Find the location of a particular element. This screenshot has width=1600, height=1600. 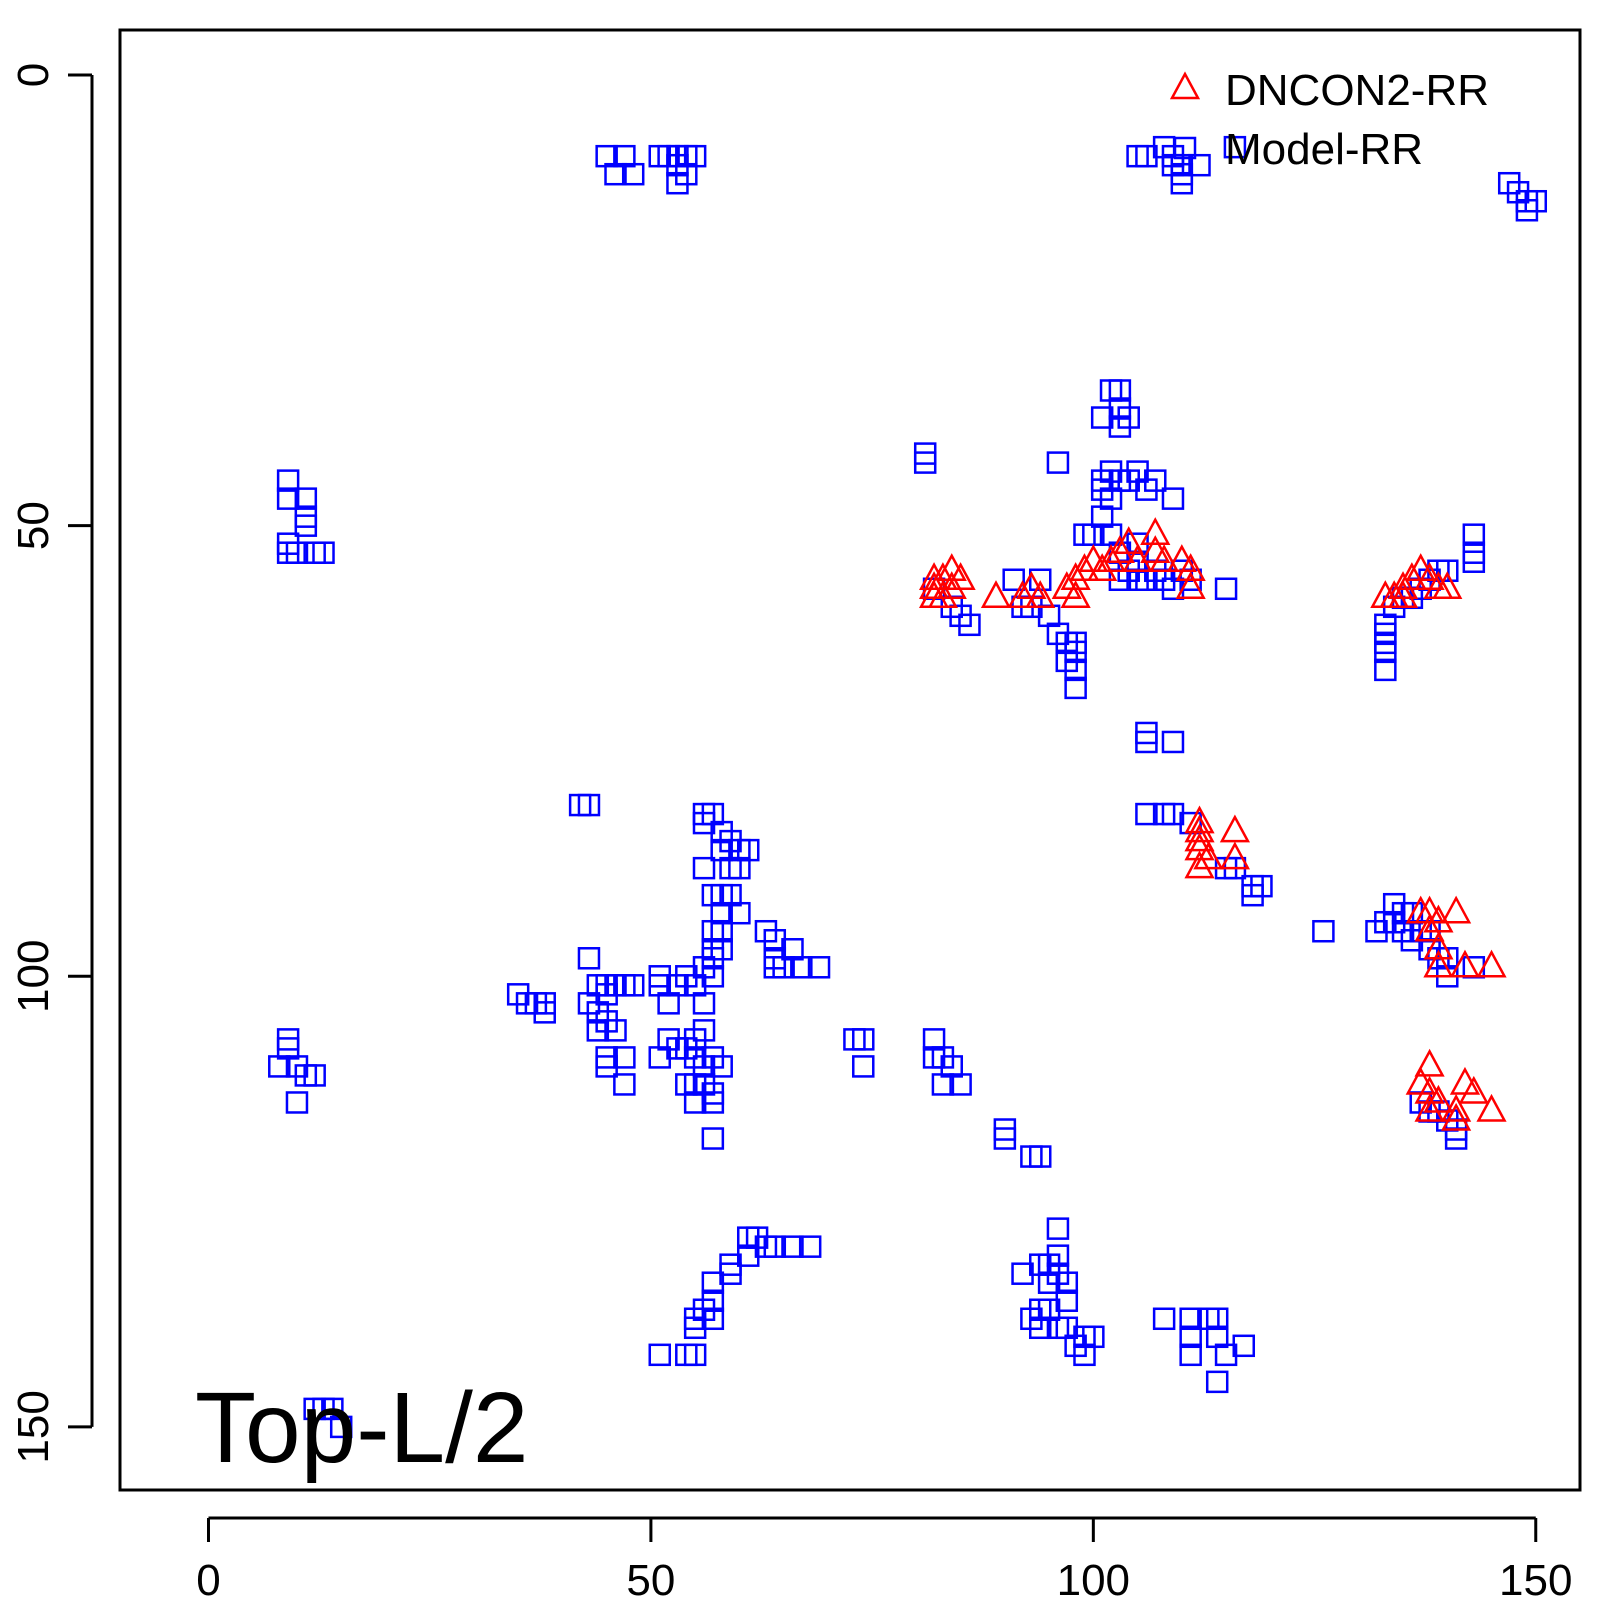

x-tick-label: 150 is located at coordinates (1535, 1578).